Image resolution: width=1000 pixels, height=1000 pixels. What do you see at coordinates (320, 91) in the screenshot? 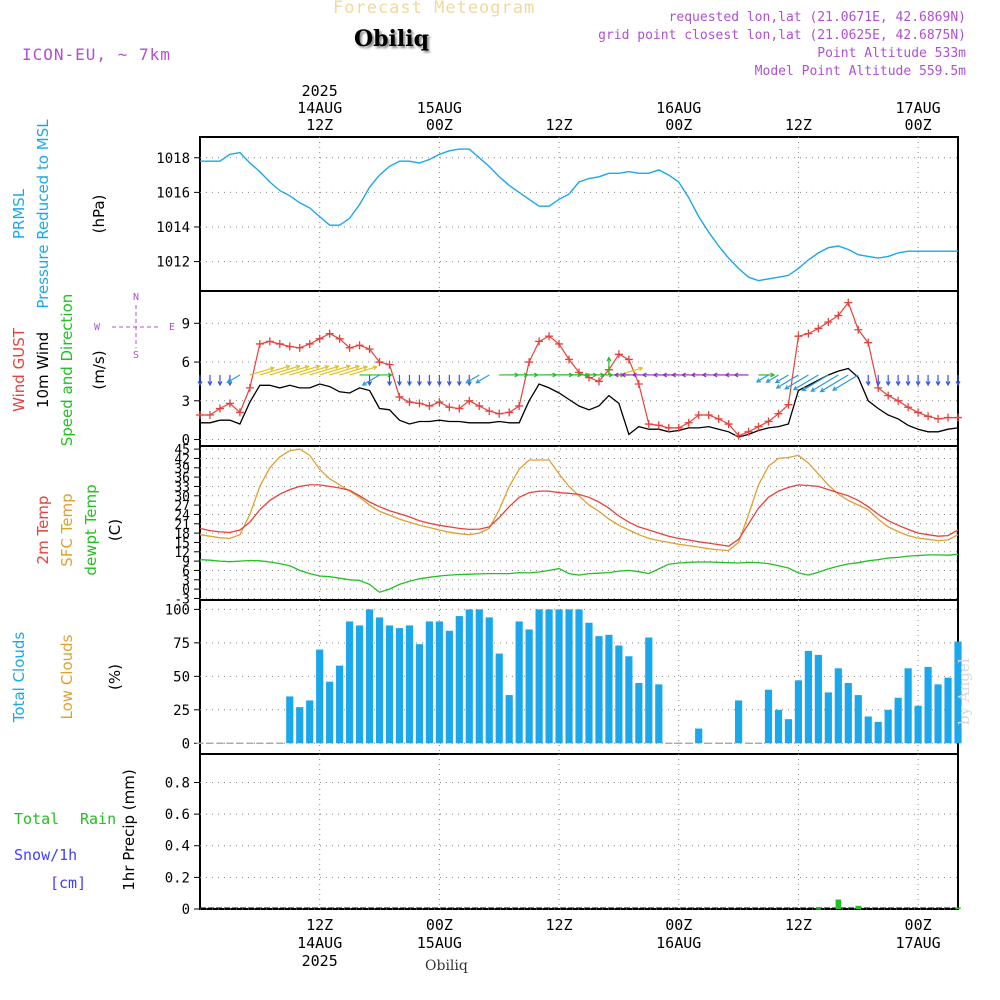
I see `top-time-label: 2025` at bounding box center [320, 91].